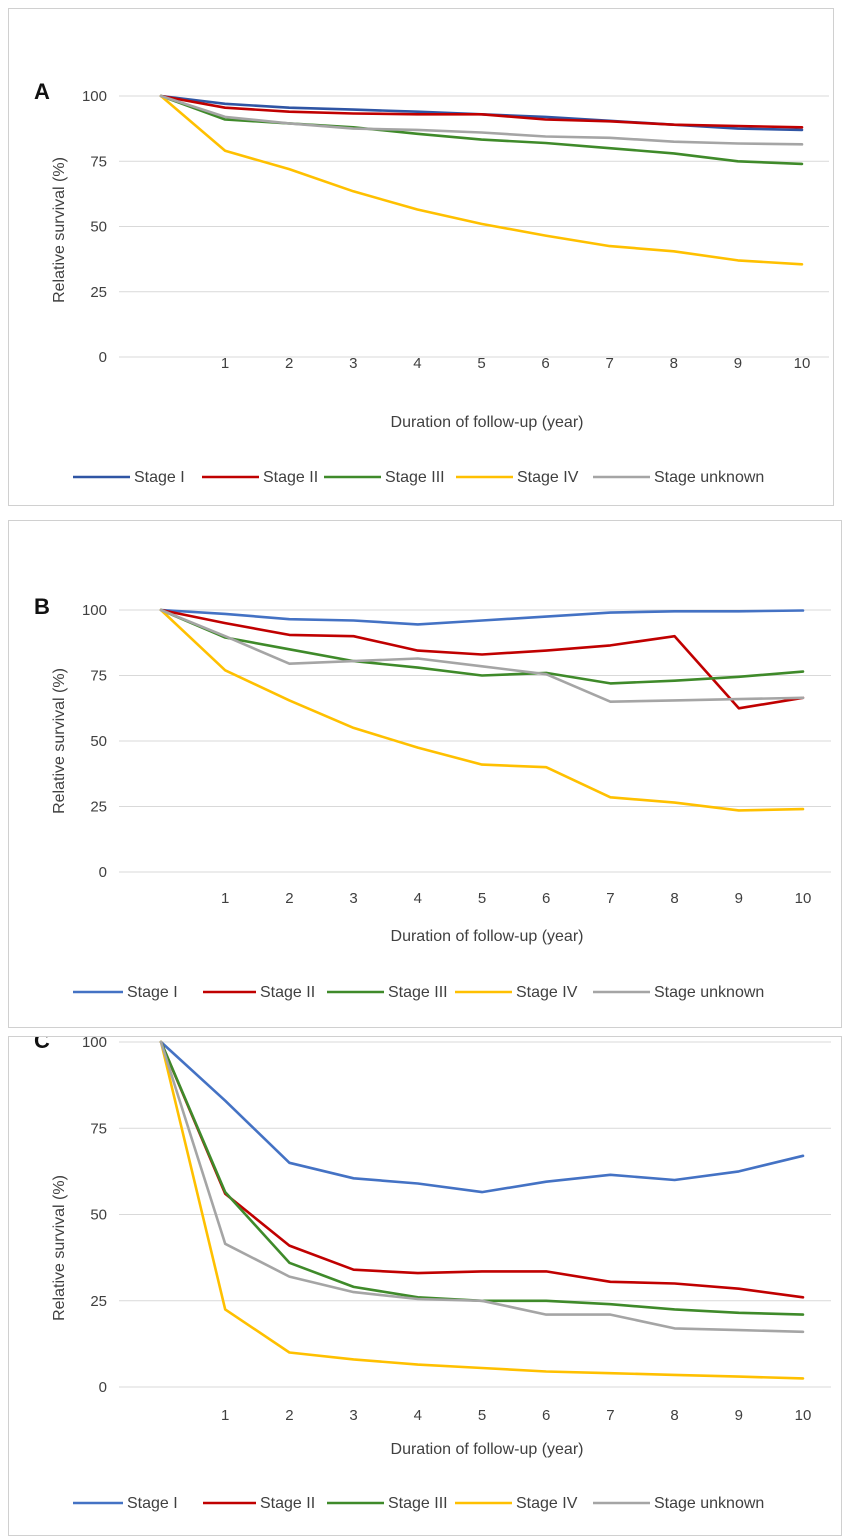 The width and height of the screenshot is (842, 1540). I want to click on panel-label: C, so click(42, 1045).